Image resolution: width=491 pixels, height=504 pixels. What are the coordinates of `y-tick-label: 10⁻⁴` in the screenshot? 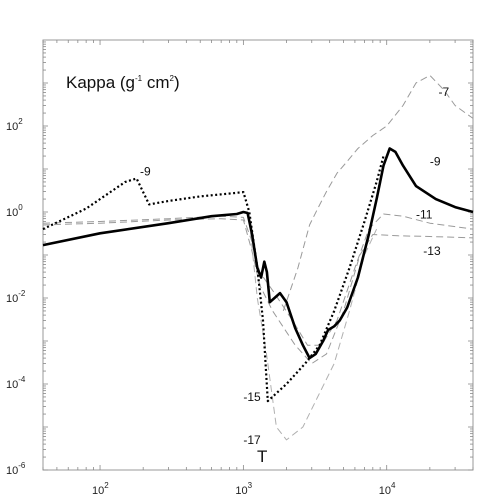 It's located at (16, 383).